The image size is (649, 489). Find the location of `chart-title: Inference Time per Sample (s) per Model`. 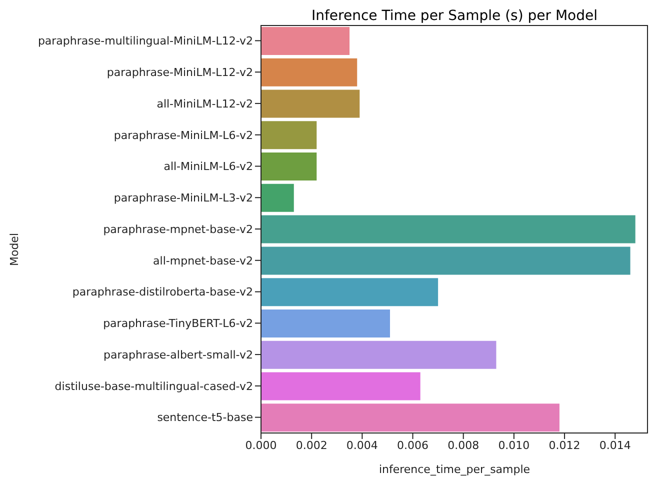

chart-title: Inference Time per Sample (s) per Model is located at coordinates (454, 16).